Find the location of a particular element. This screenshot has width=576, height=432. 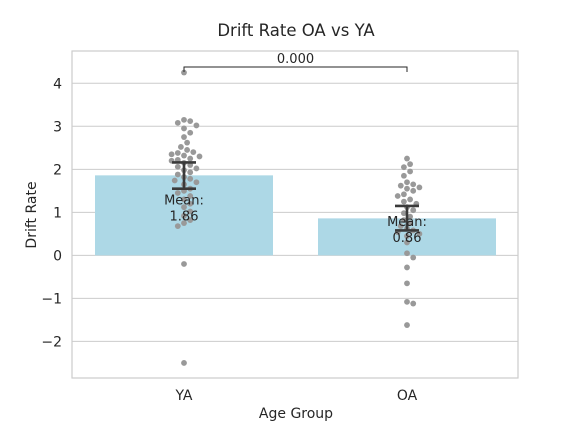

y-tick-label: 0 is located at coordinates (57, 256).